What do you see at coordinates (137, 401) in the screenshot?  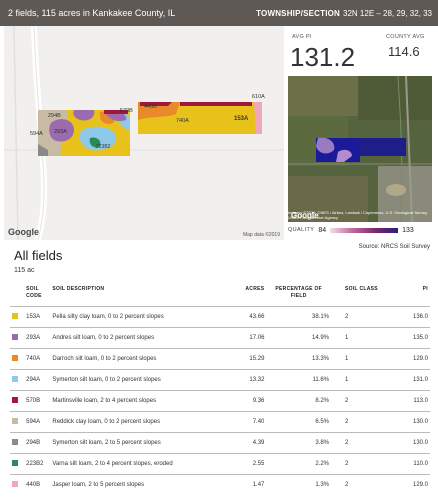 I see `soil-description: Martinsville loam, 2 to 4 percent slopes` at bounding box center [137, 401].